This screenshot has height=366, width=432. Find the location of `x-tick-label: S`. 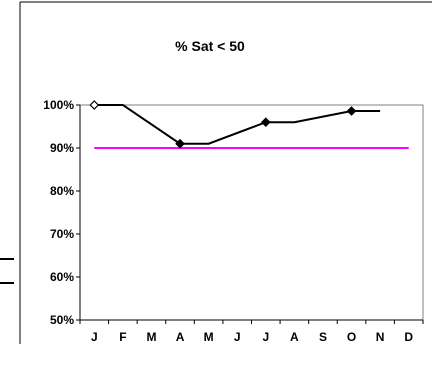

x-tick-label: S is located at coordinates (323, 337).